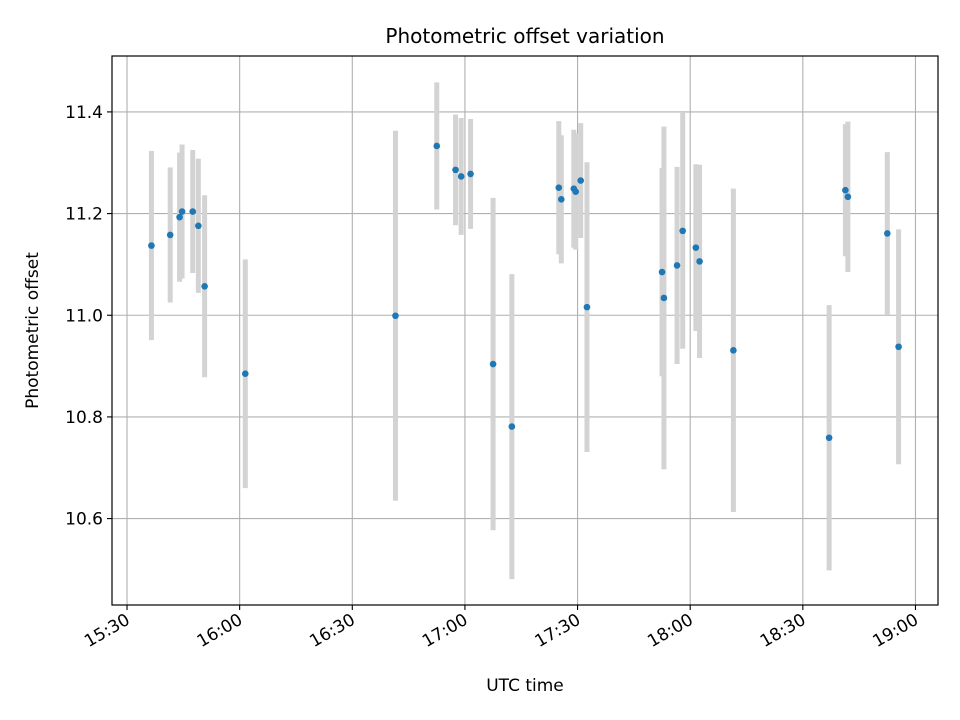 This screenshot has height=720, width=960. Describe the element at coordinates (84, 418) in the screenshot. I see `y-tick-label: 10.8` at that location.